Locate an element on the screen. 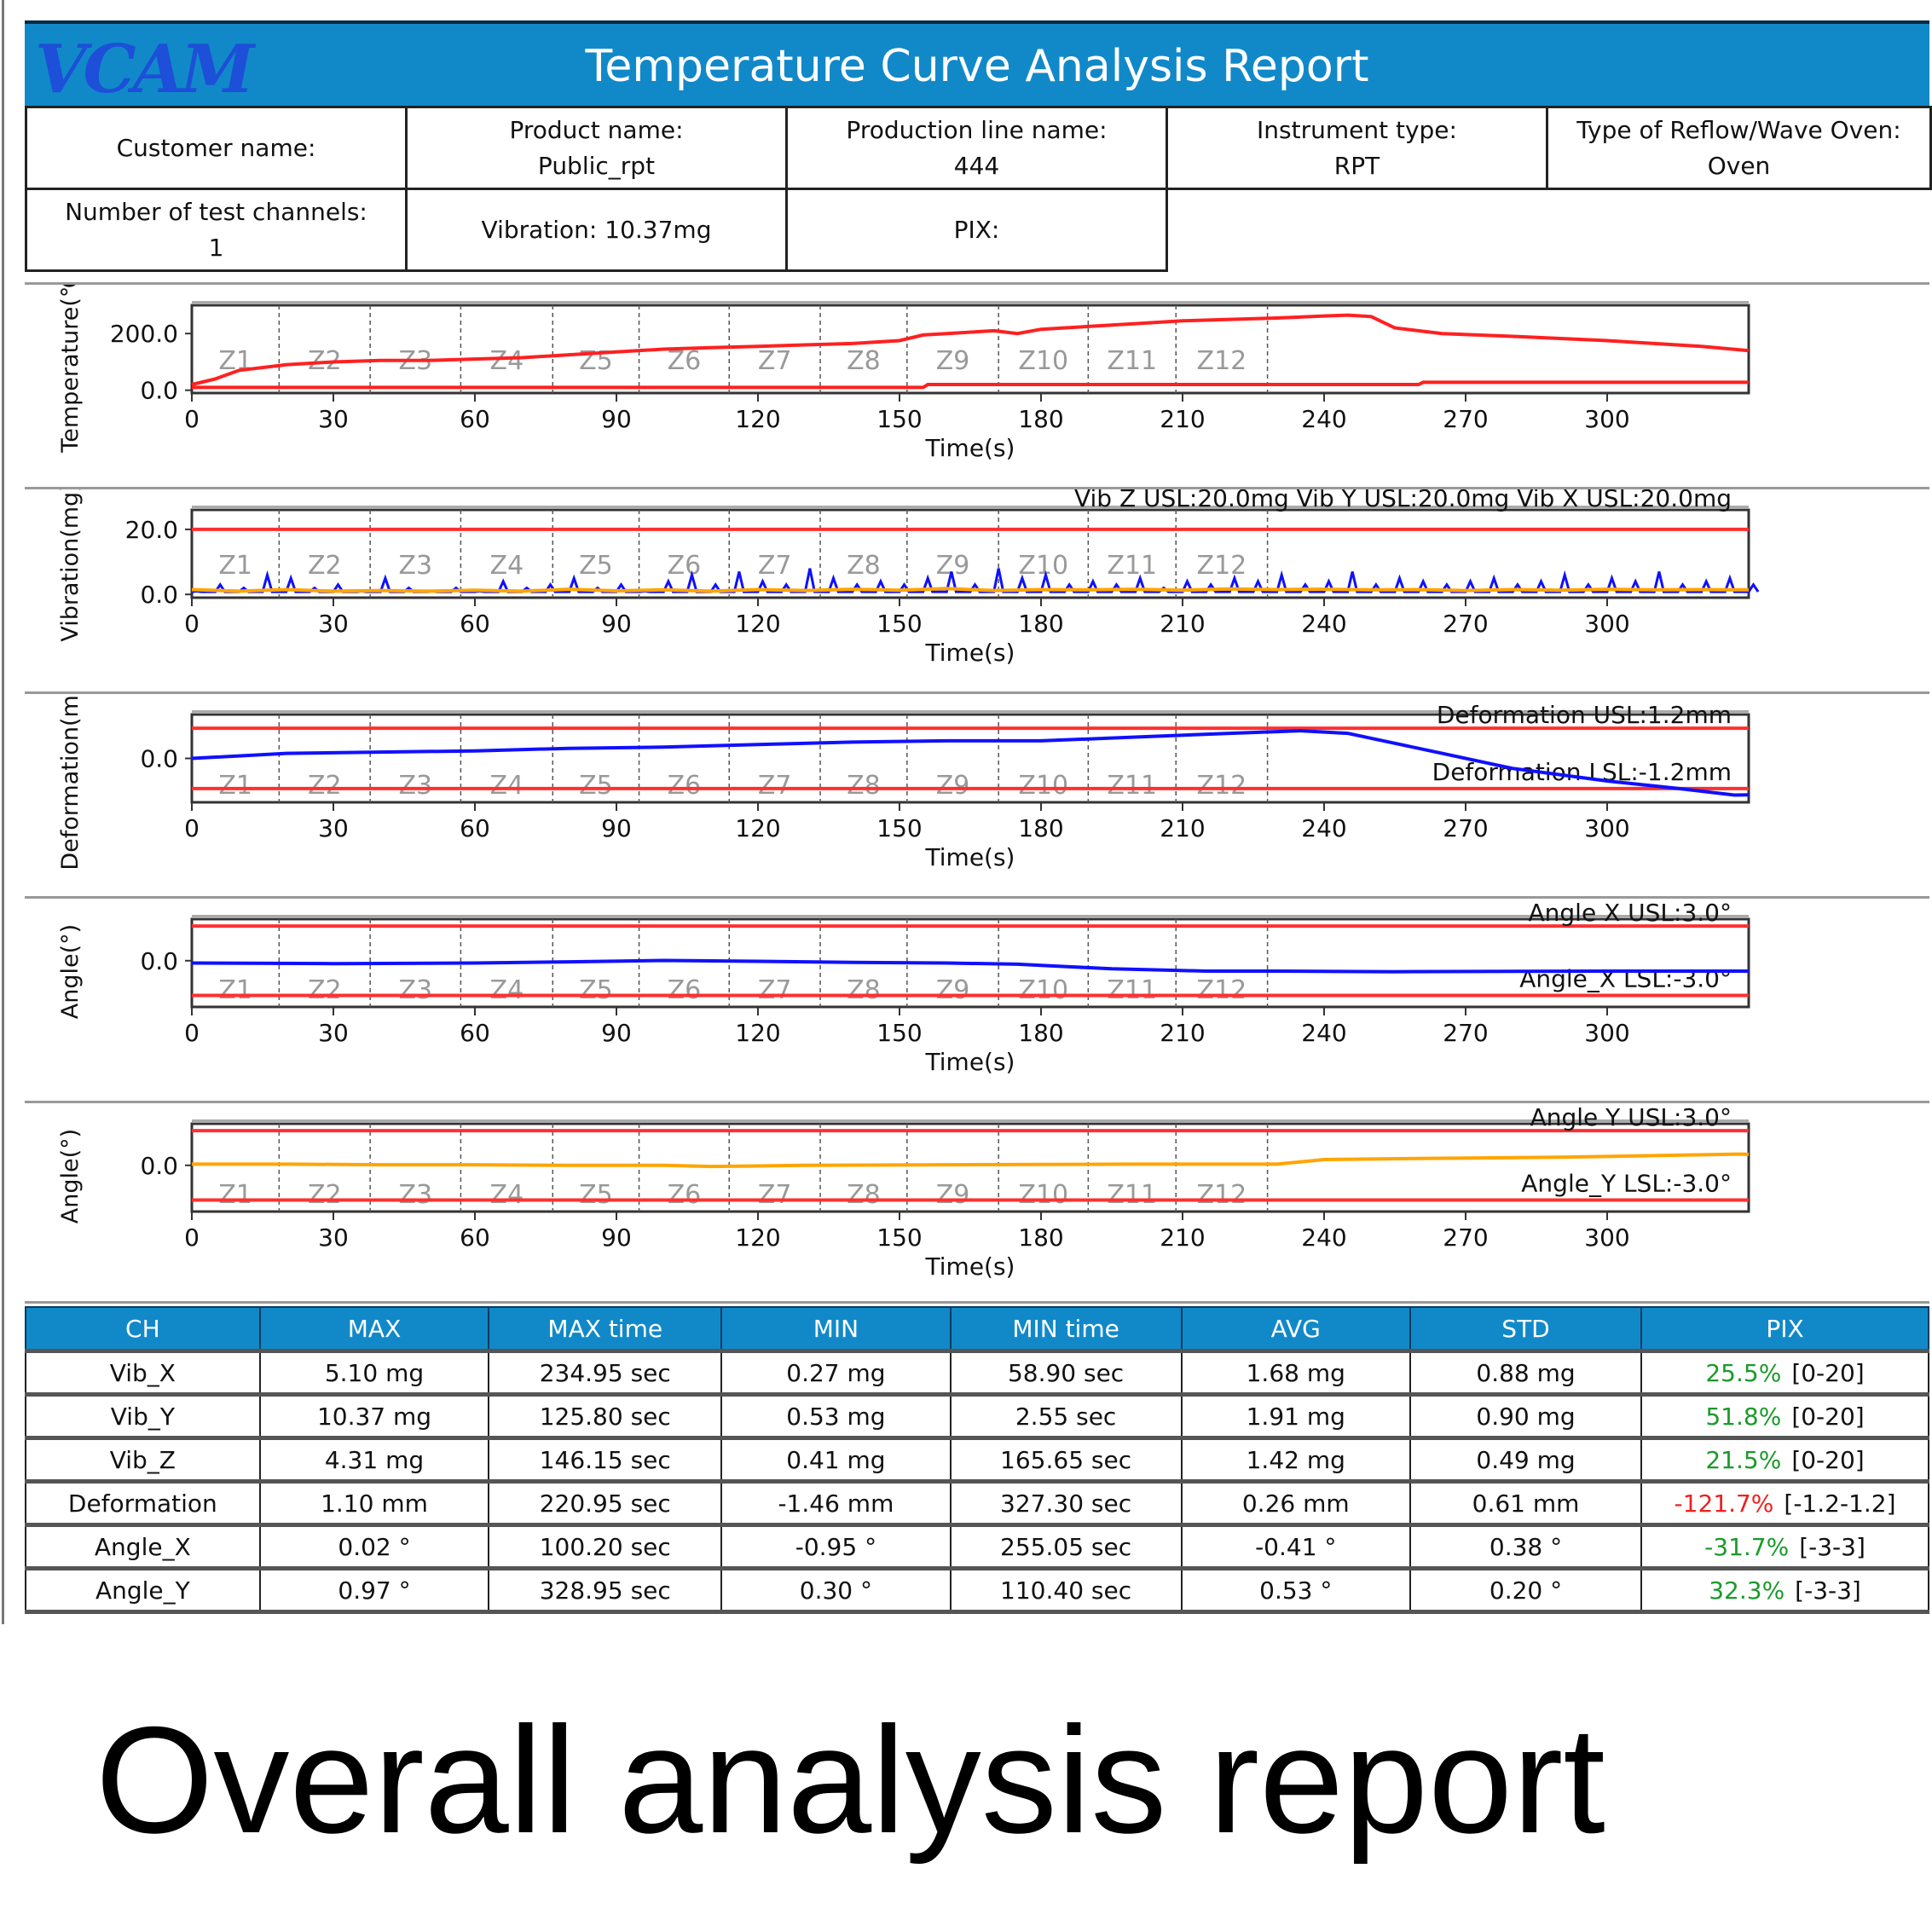  x-tick-label: 300 is located at coordinates (1606, 624).